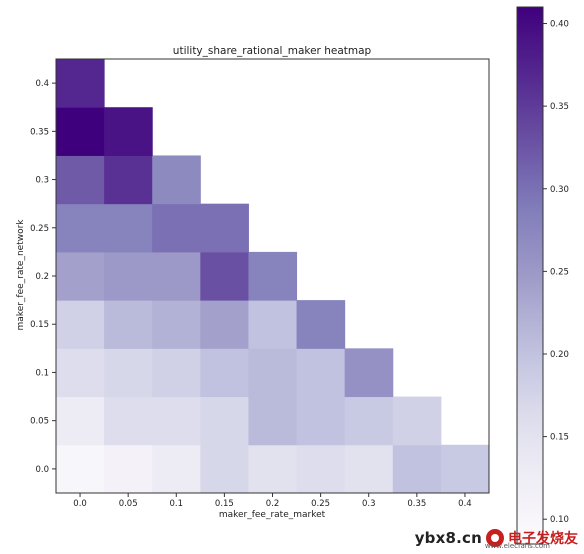 The image size is (584, 554). I want to click on x-tick-label: 0.35, so click(416, 504).